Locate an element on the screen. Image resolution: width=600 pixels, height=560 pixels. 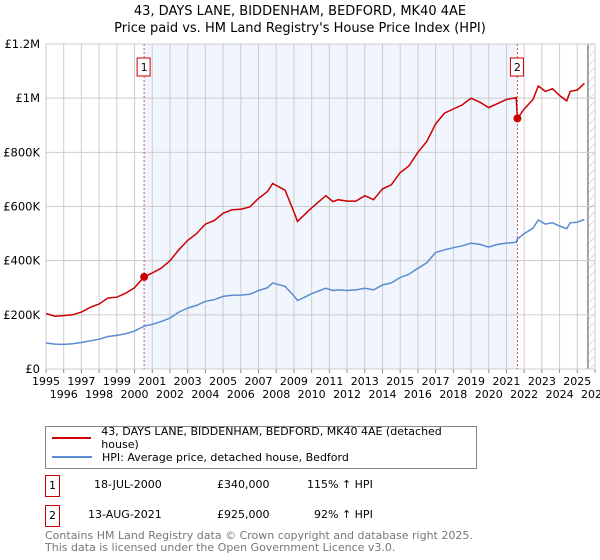
sale-date: 13-AUG-2021 is located at coordinates (125, 514).